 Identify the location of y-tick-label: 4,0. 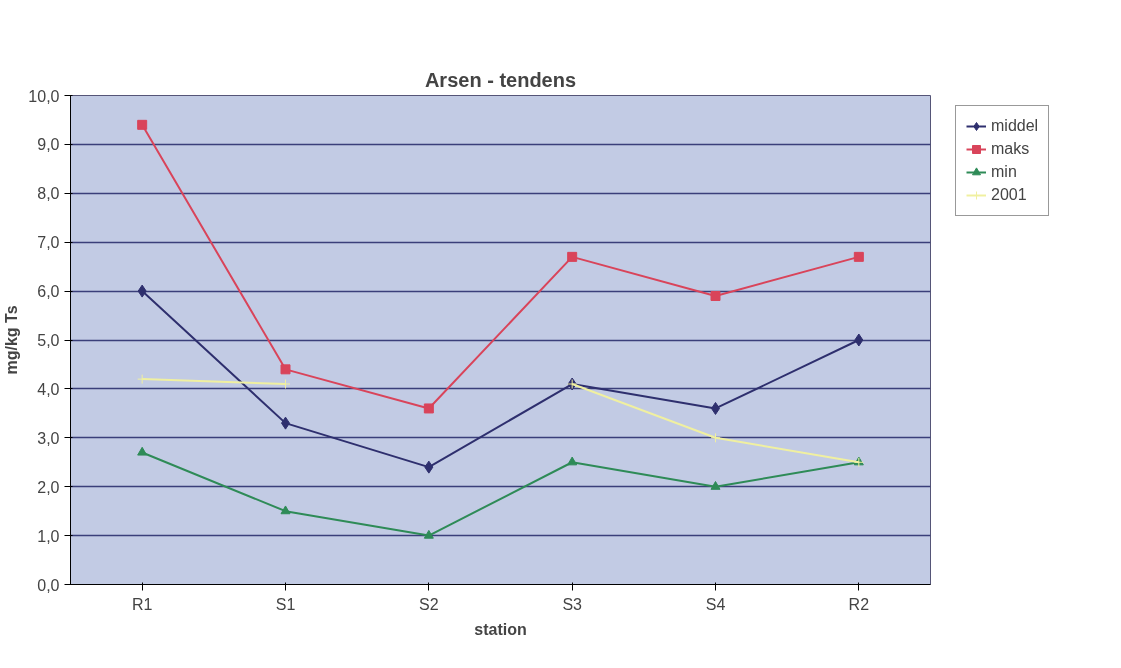
(48, 389).